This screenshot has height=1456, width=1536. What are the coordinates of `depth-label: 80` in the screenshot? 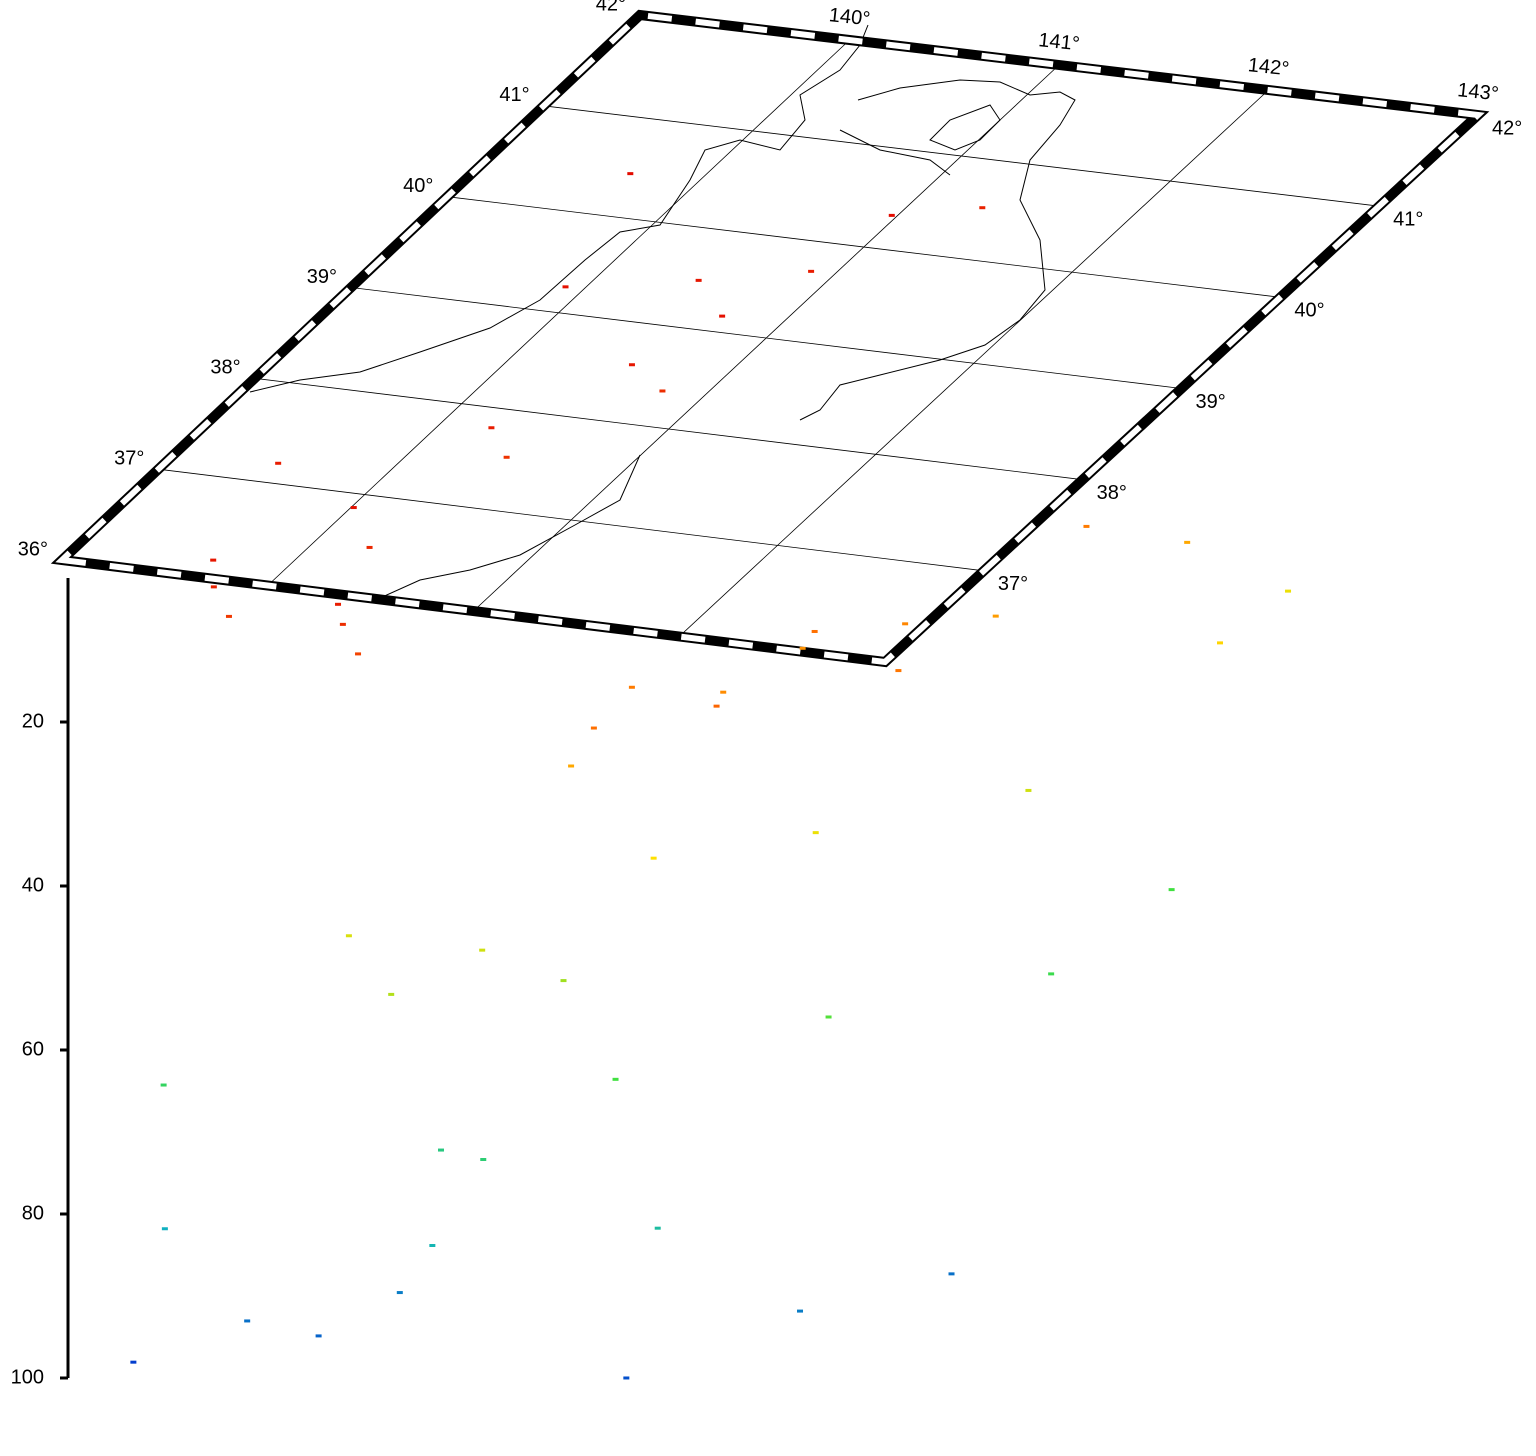 It's located at (33, 1213).